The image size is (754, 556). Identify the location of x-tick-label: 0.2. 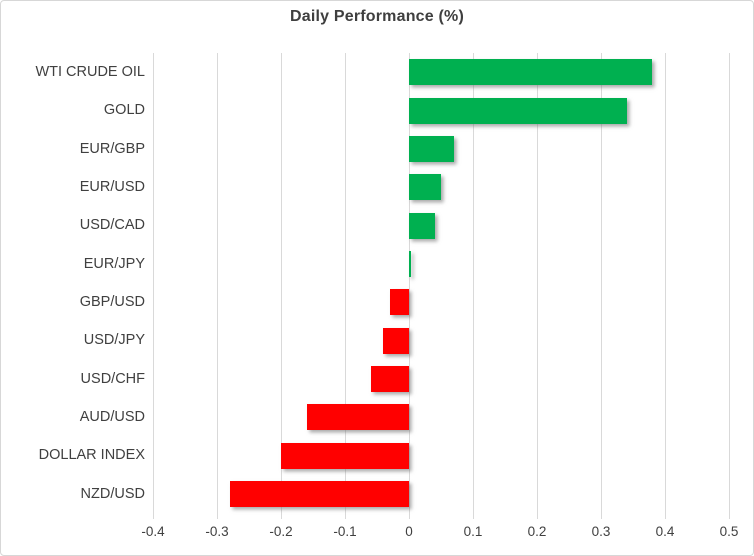
(537, 531).